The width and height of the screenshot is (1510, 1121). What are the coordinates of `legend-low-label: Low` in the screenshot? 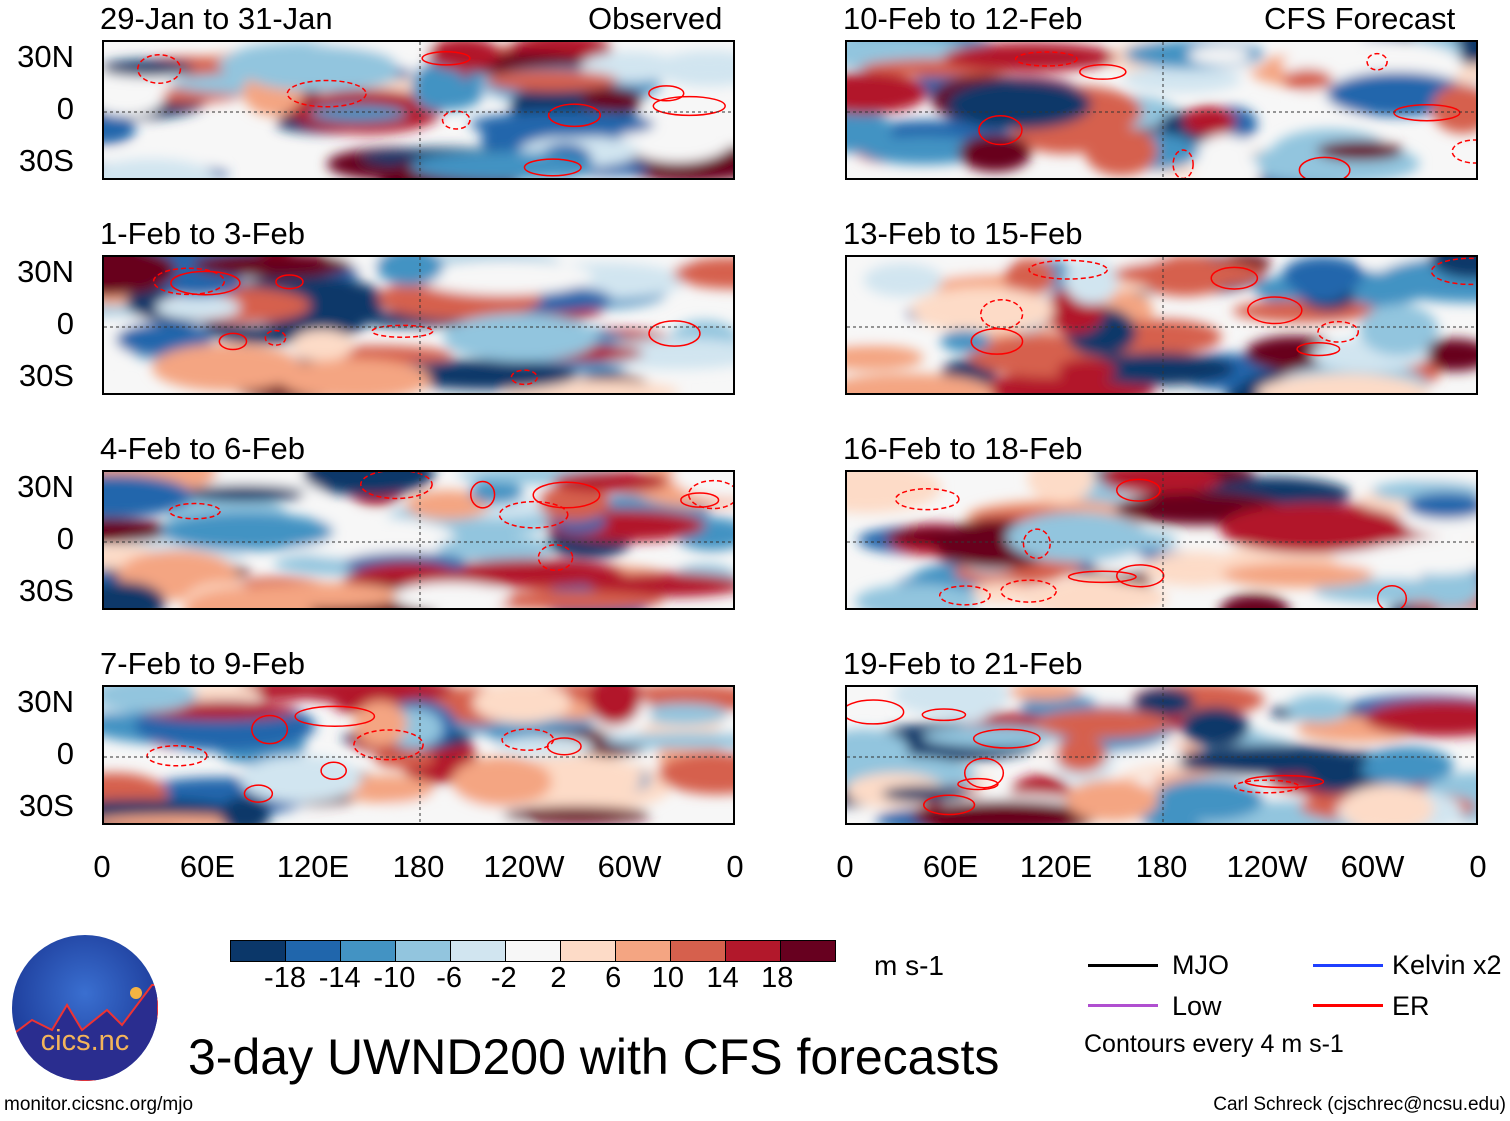 It's located at (1197, 1006).